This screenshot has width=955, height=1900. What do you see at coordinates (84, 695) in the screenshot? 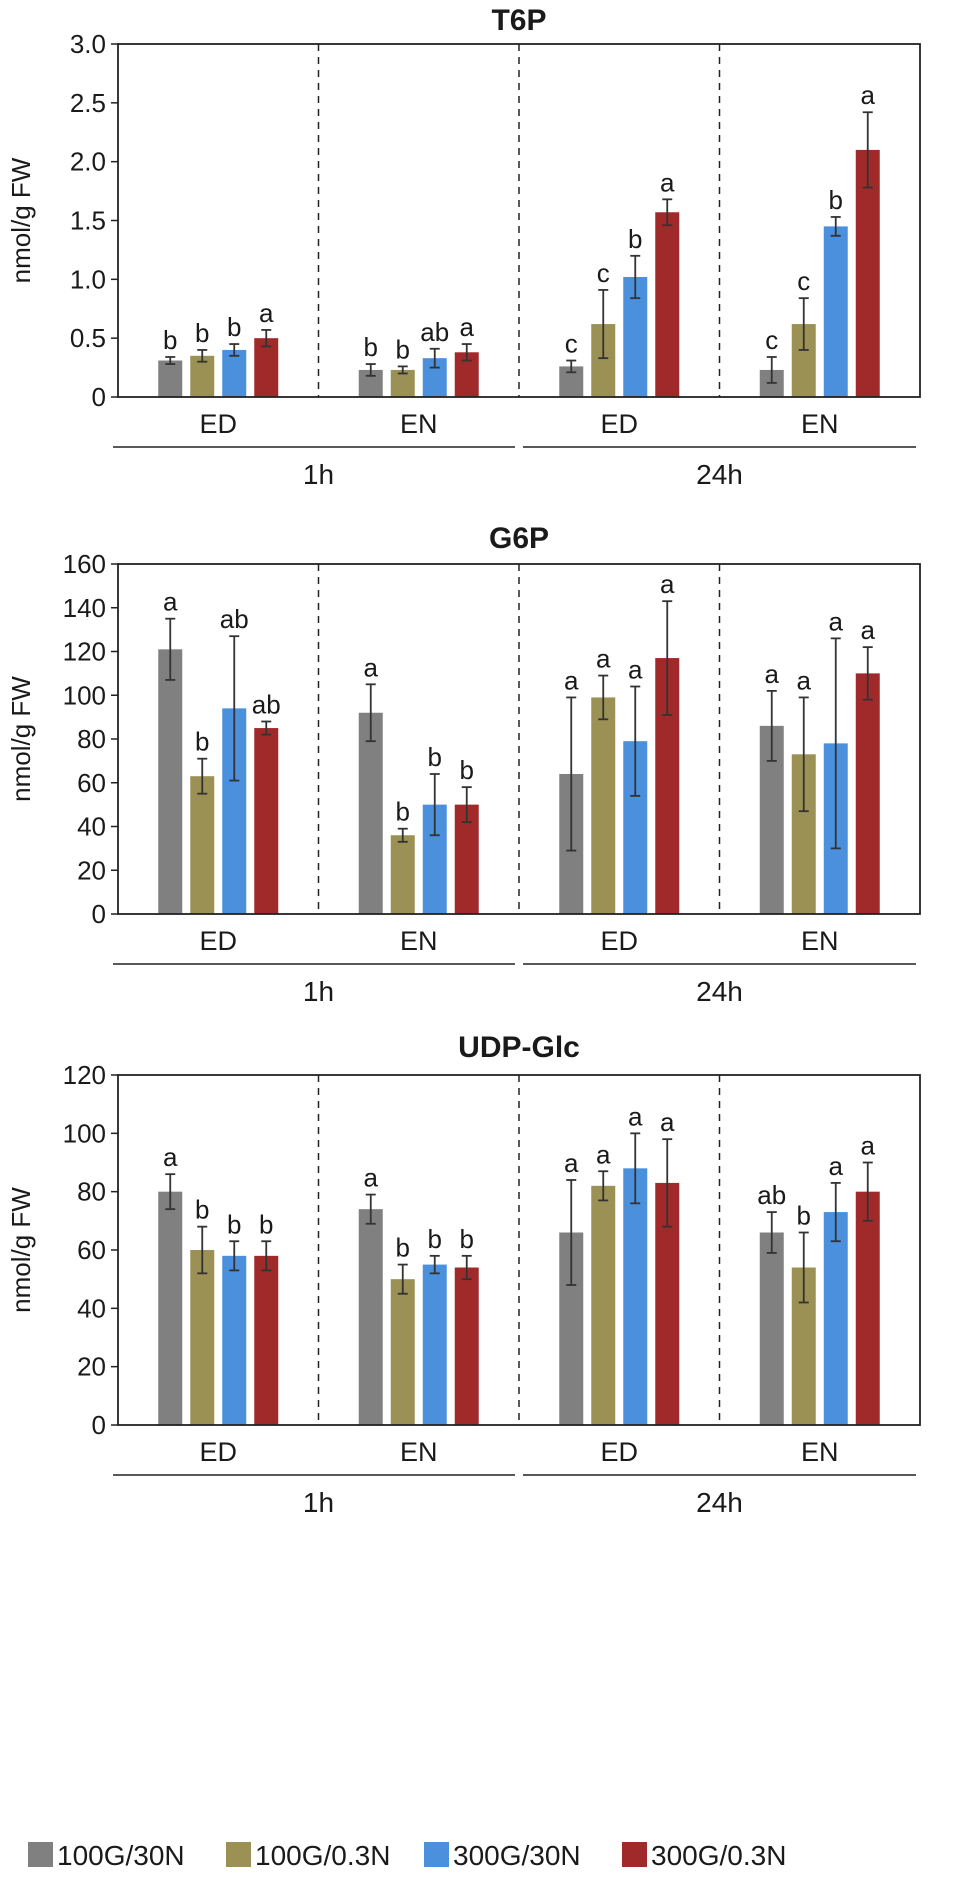
I see `y-tick-label: 100` at bounding box center [84, 695].